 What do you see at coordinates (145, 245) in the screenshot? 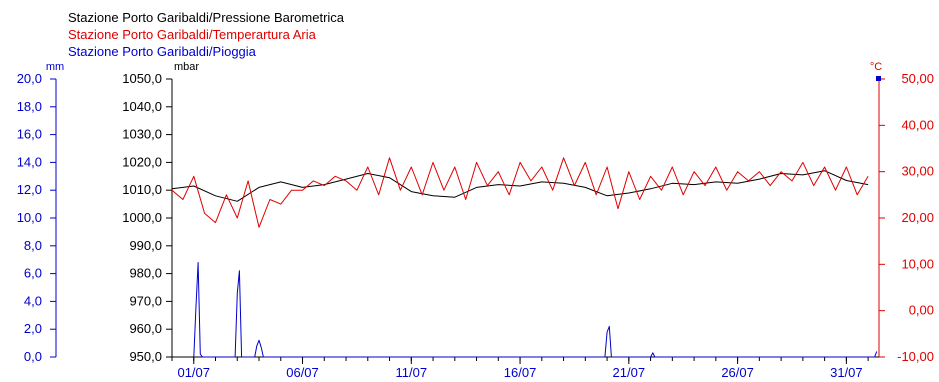
I see `pressure-tick-label: 990,0` at bounding box center [145, 245].